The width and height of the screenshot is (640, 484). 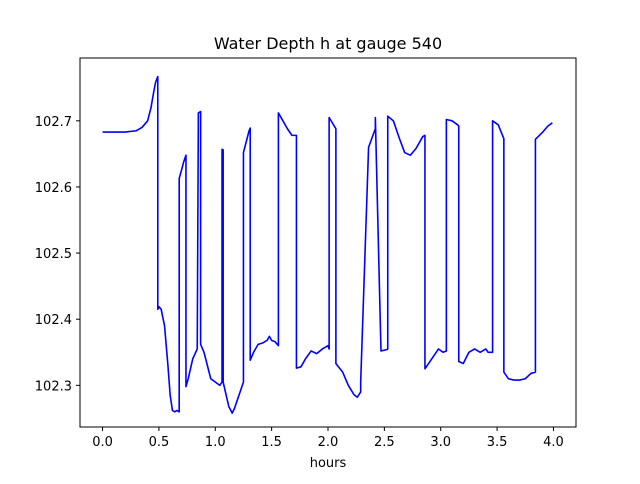 What do you see at coordinates (328, 463) in the screenshot?
I see `x-axis-label: hours` at bounding box center [328, 463].